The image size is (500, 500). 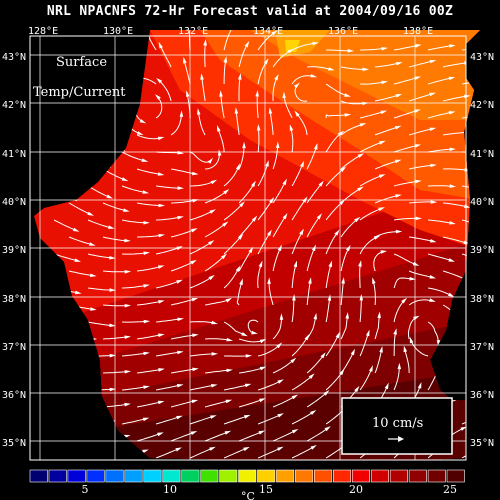 I want to click on colorbar-tick: 20, so click(x=356, y=489).